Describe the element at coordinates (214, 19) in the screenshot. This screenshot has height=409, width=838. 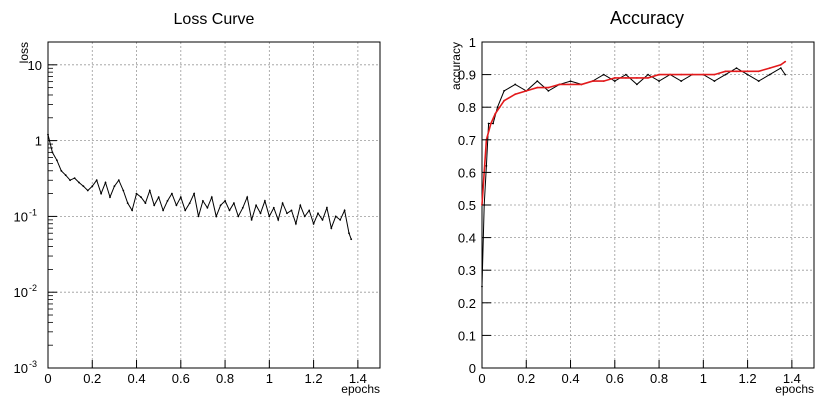
I see `chart-title: Loss Curve` at that location.